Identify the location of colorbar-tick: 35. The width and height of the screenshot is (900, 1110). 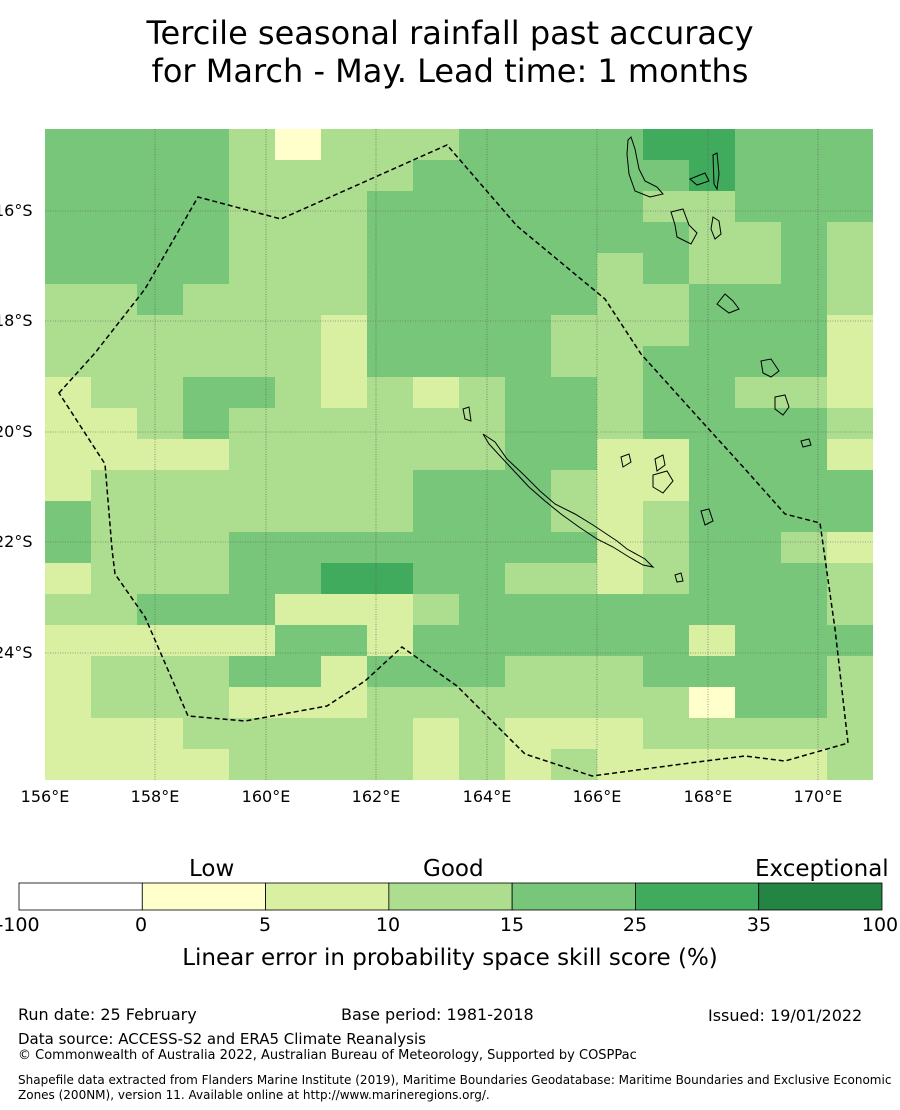
(759, 925).